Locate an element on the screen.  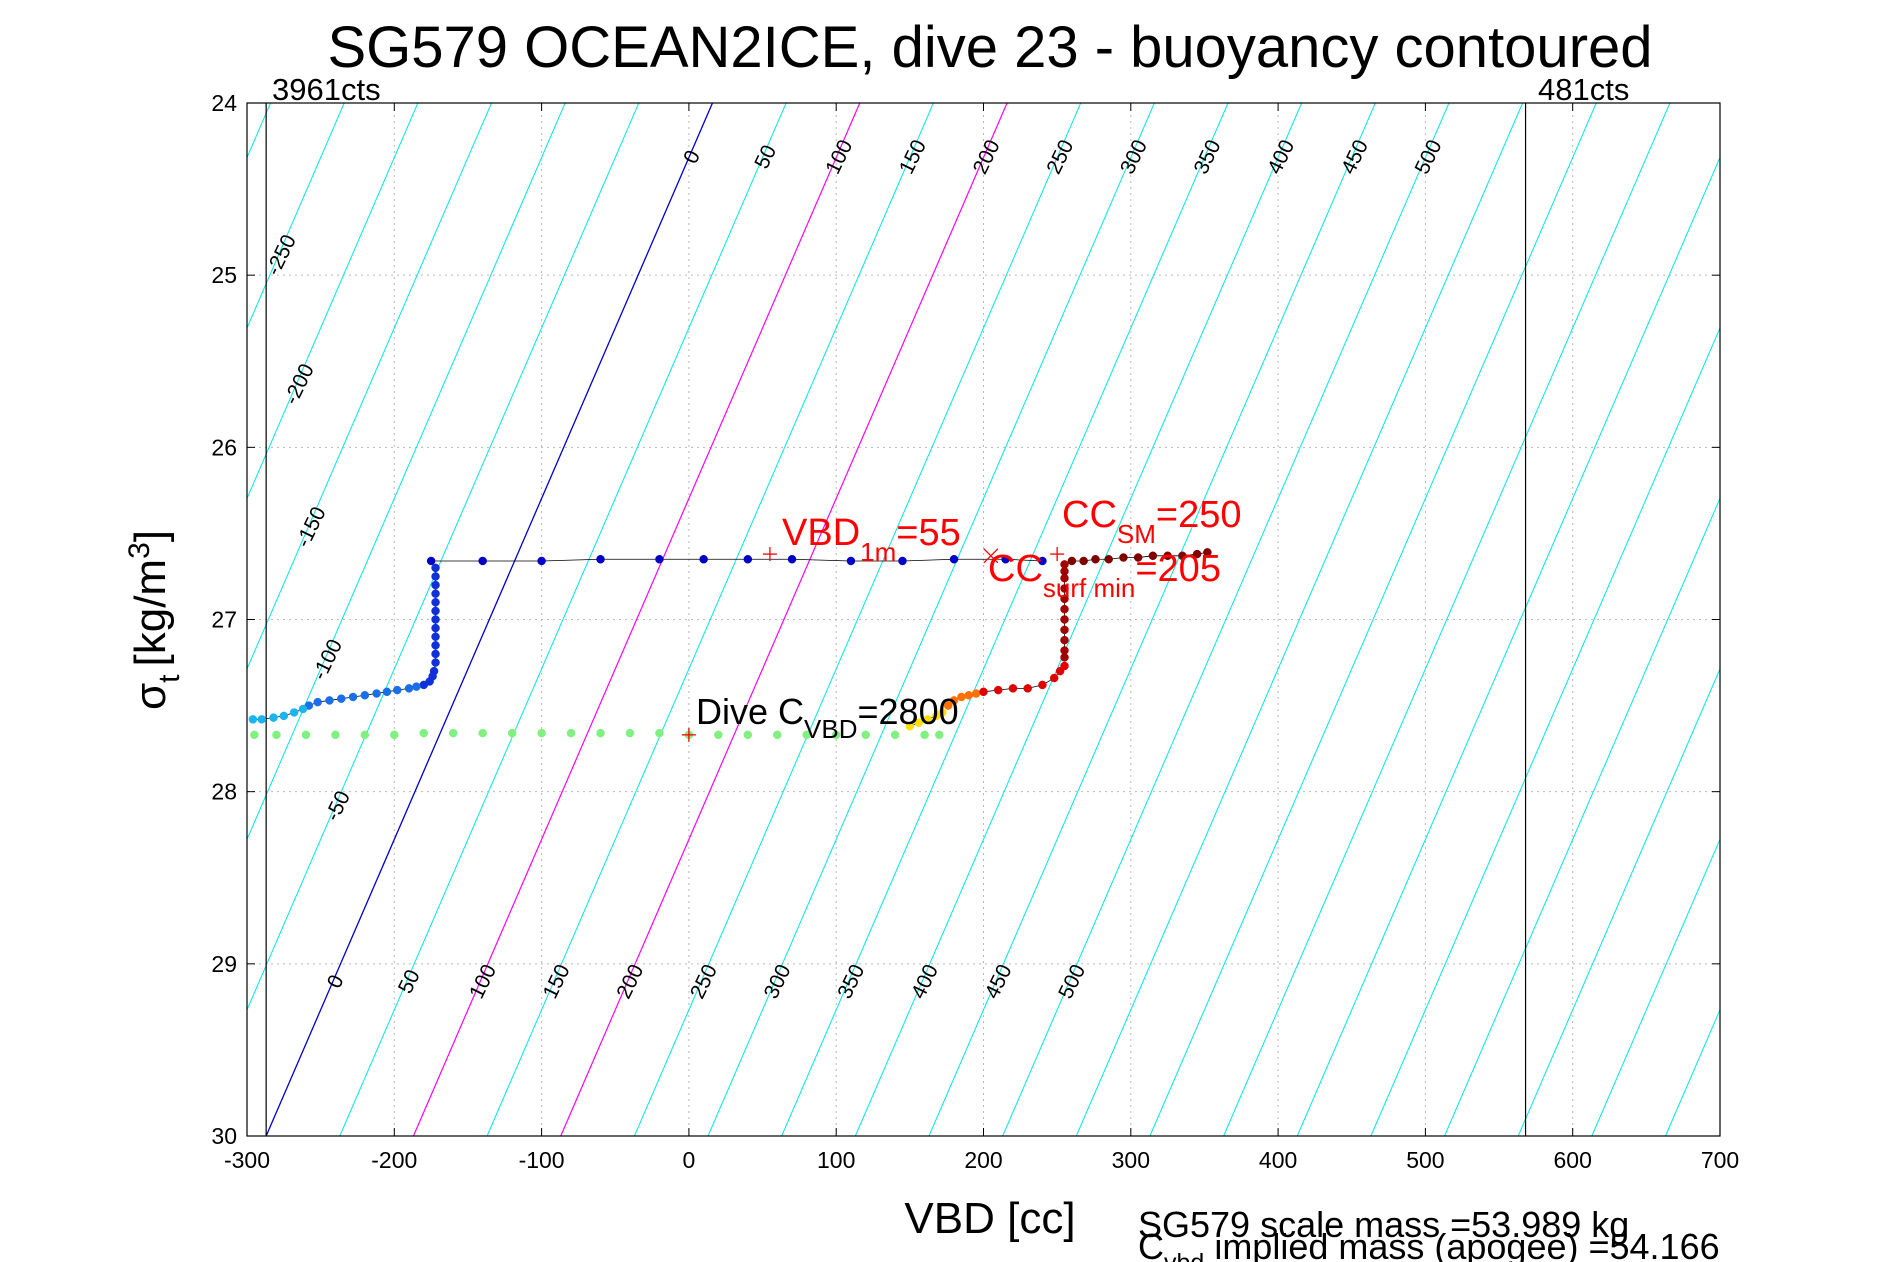
y-label-sub: t is located at coordinates (169, 678).